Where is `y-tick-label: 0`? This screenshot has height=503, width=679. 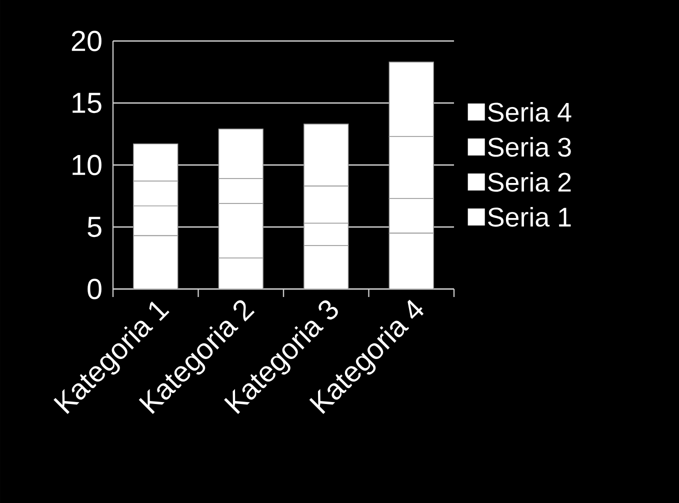 y-tick-label: 0 is located at coordinates (95, 289).